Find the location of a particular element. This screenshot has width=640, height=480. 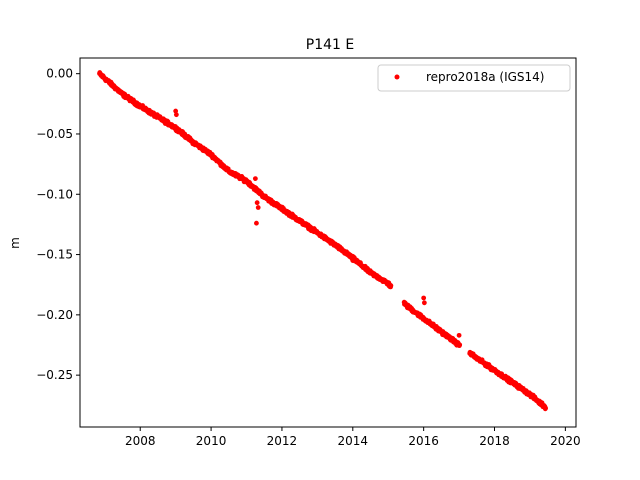

y-tick-label: −0.05 is located at coordinates (54, 134).